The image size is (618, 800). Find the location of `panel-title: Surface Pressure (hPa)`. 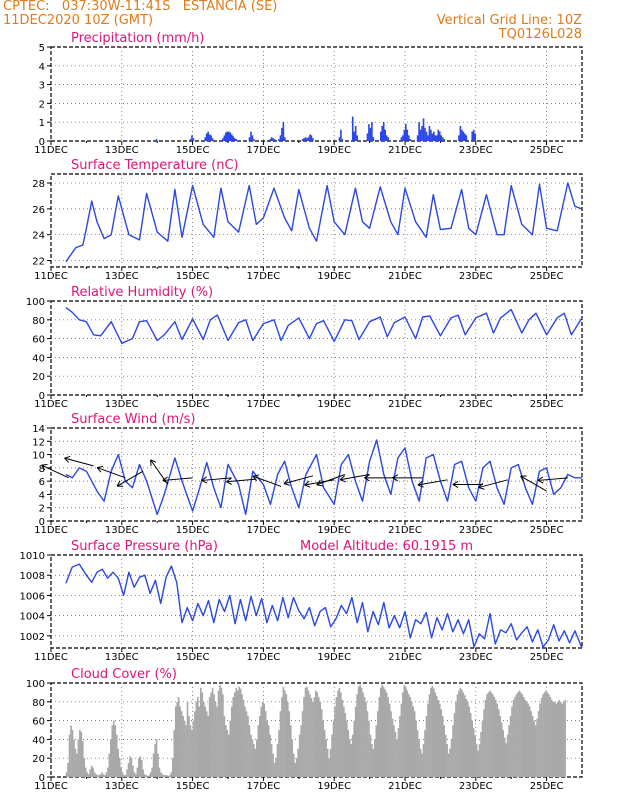

panel-title: Surface Pressure (hPa) is located at coordinates (144, 546).